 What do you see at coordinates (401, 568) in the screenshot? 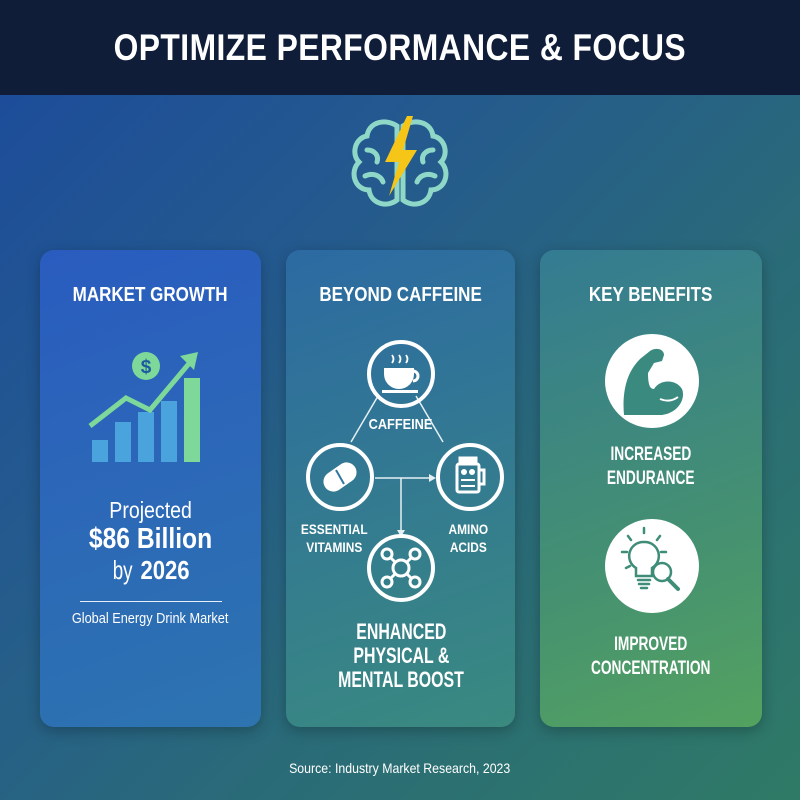
I see `molecule-icon` at bounding box center [401, 568].